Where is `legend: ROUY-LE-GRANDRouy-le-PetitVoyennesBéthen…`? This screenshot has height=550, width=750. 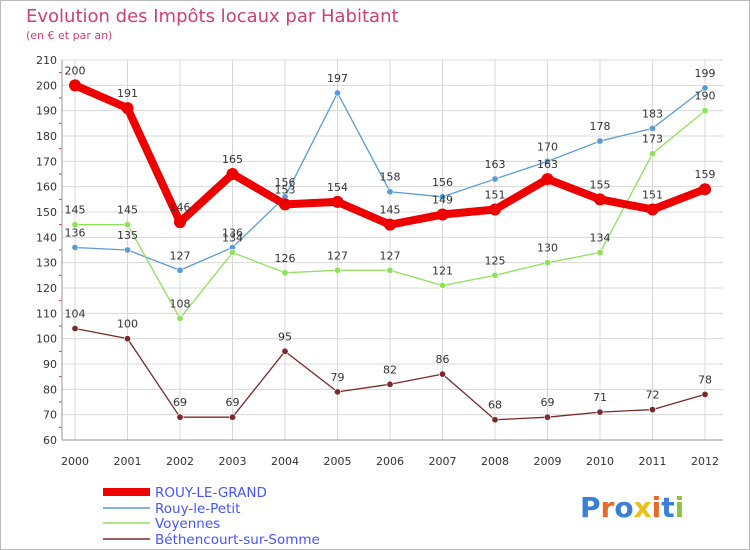 legend: ROUY-LE-GRANDRouy-le-PetitVoyennesBéthen… is located at coordinates (211, 516).